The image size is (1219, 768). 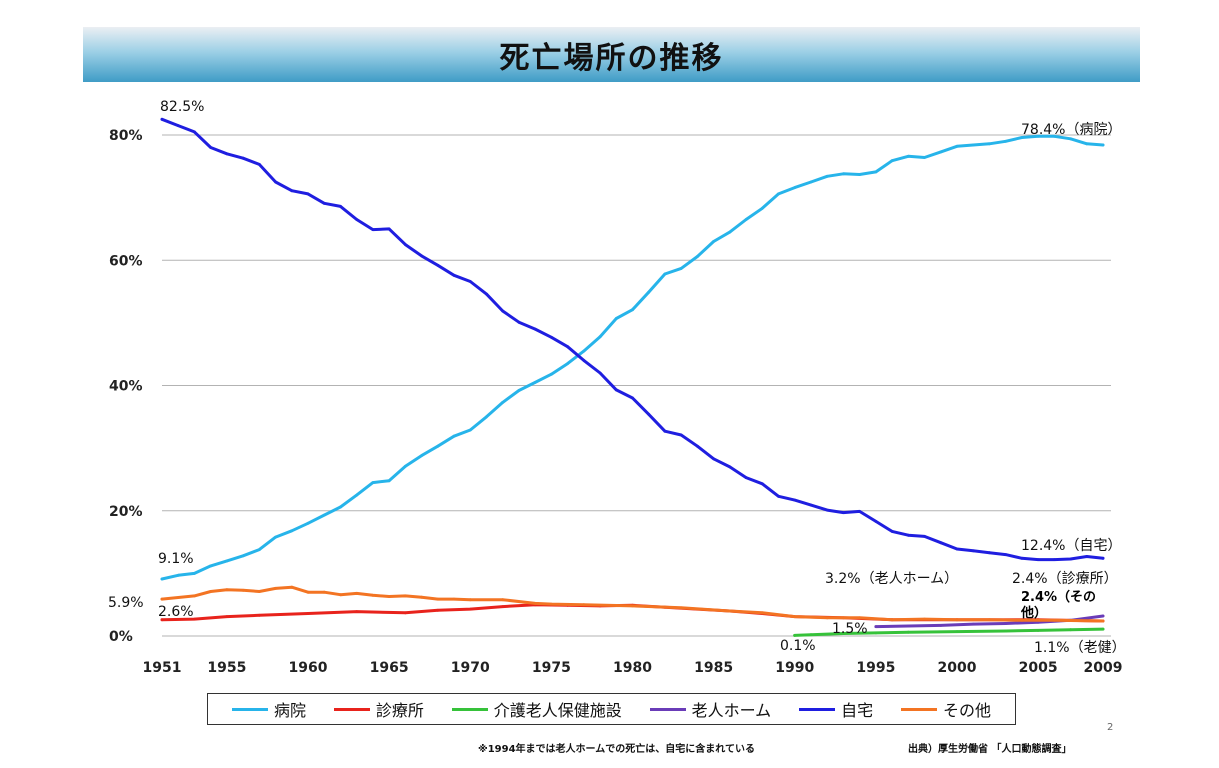 I want to click on annotation-label: 1.5%, so click(x=850, y=629).